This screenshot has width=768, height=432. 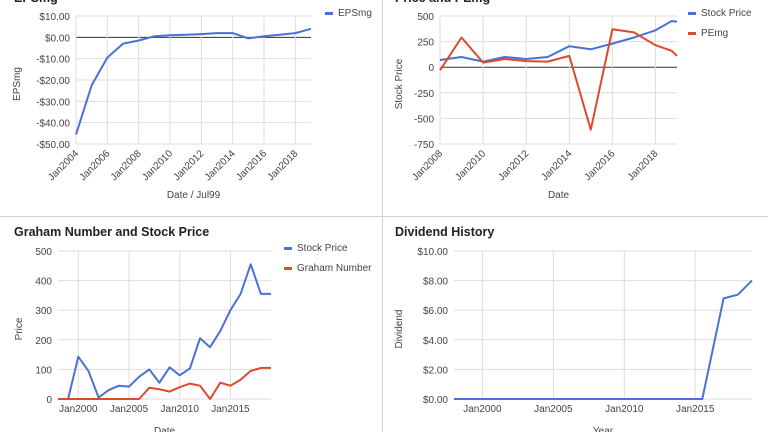 I want to click on series-line-pemg, so click(x=558, y=79).